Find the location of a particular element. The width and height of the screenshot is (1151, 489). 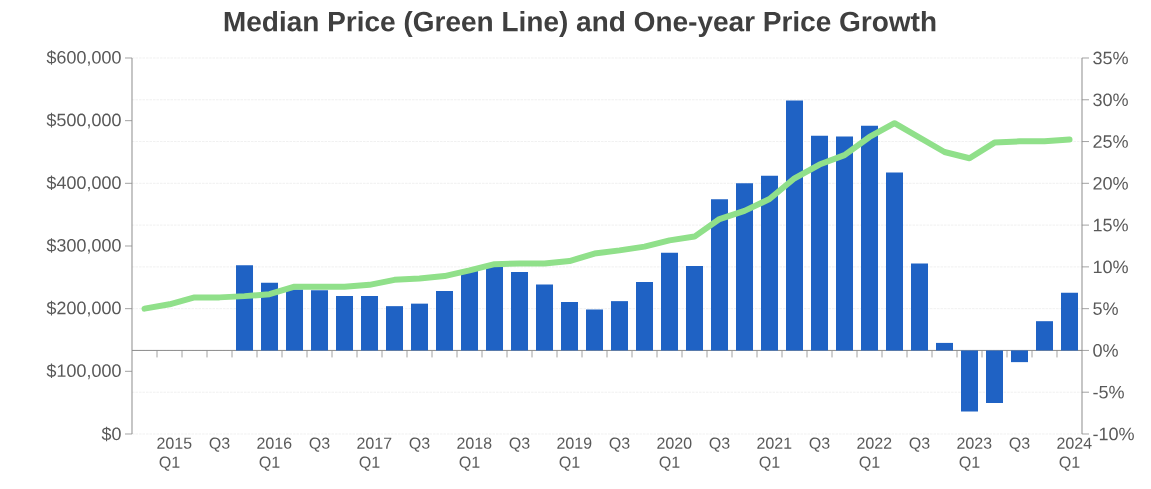

y2-tick-label: 30% is located at coordinates (1110, 100).